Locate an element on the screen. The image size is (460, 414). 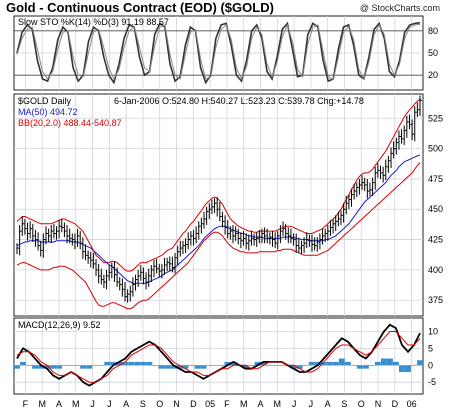
x-tick-label: 05 is located at coordinates (210, 404).